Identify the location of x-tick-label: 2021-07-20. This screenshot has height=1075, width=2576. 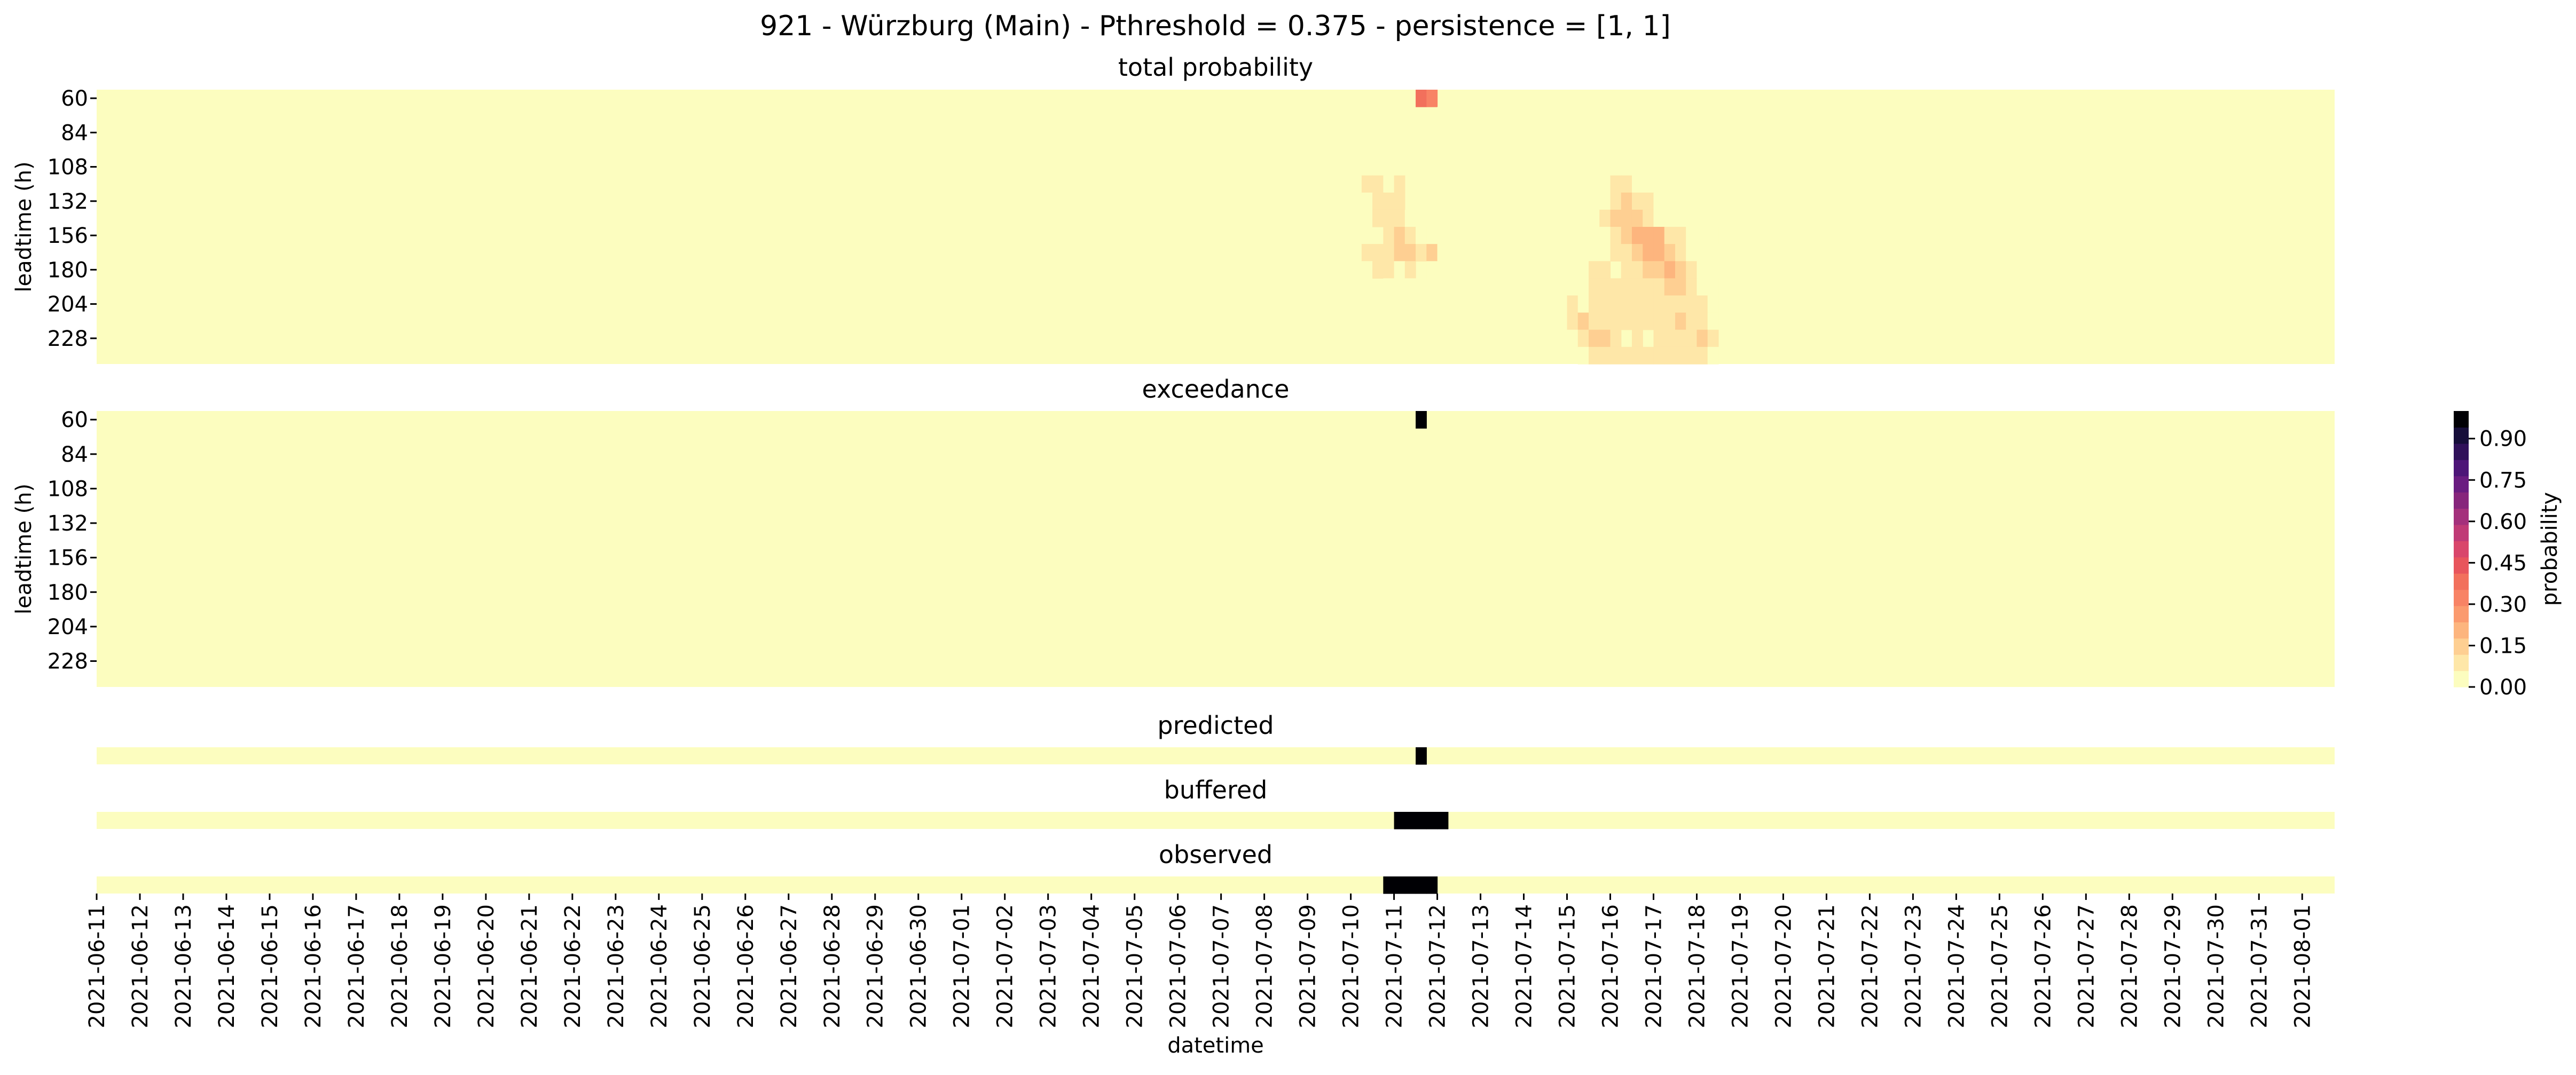
(1784, 966).